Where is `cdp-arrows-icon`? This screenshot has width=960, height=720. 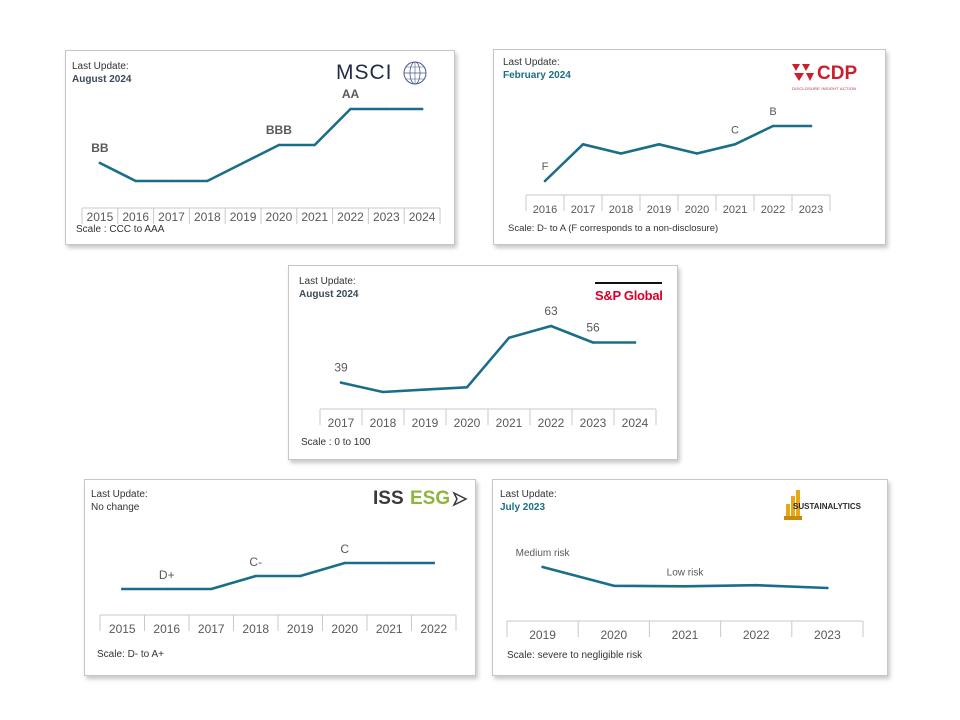 cdp-arrows-icon is located at coordinates (803, 72).